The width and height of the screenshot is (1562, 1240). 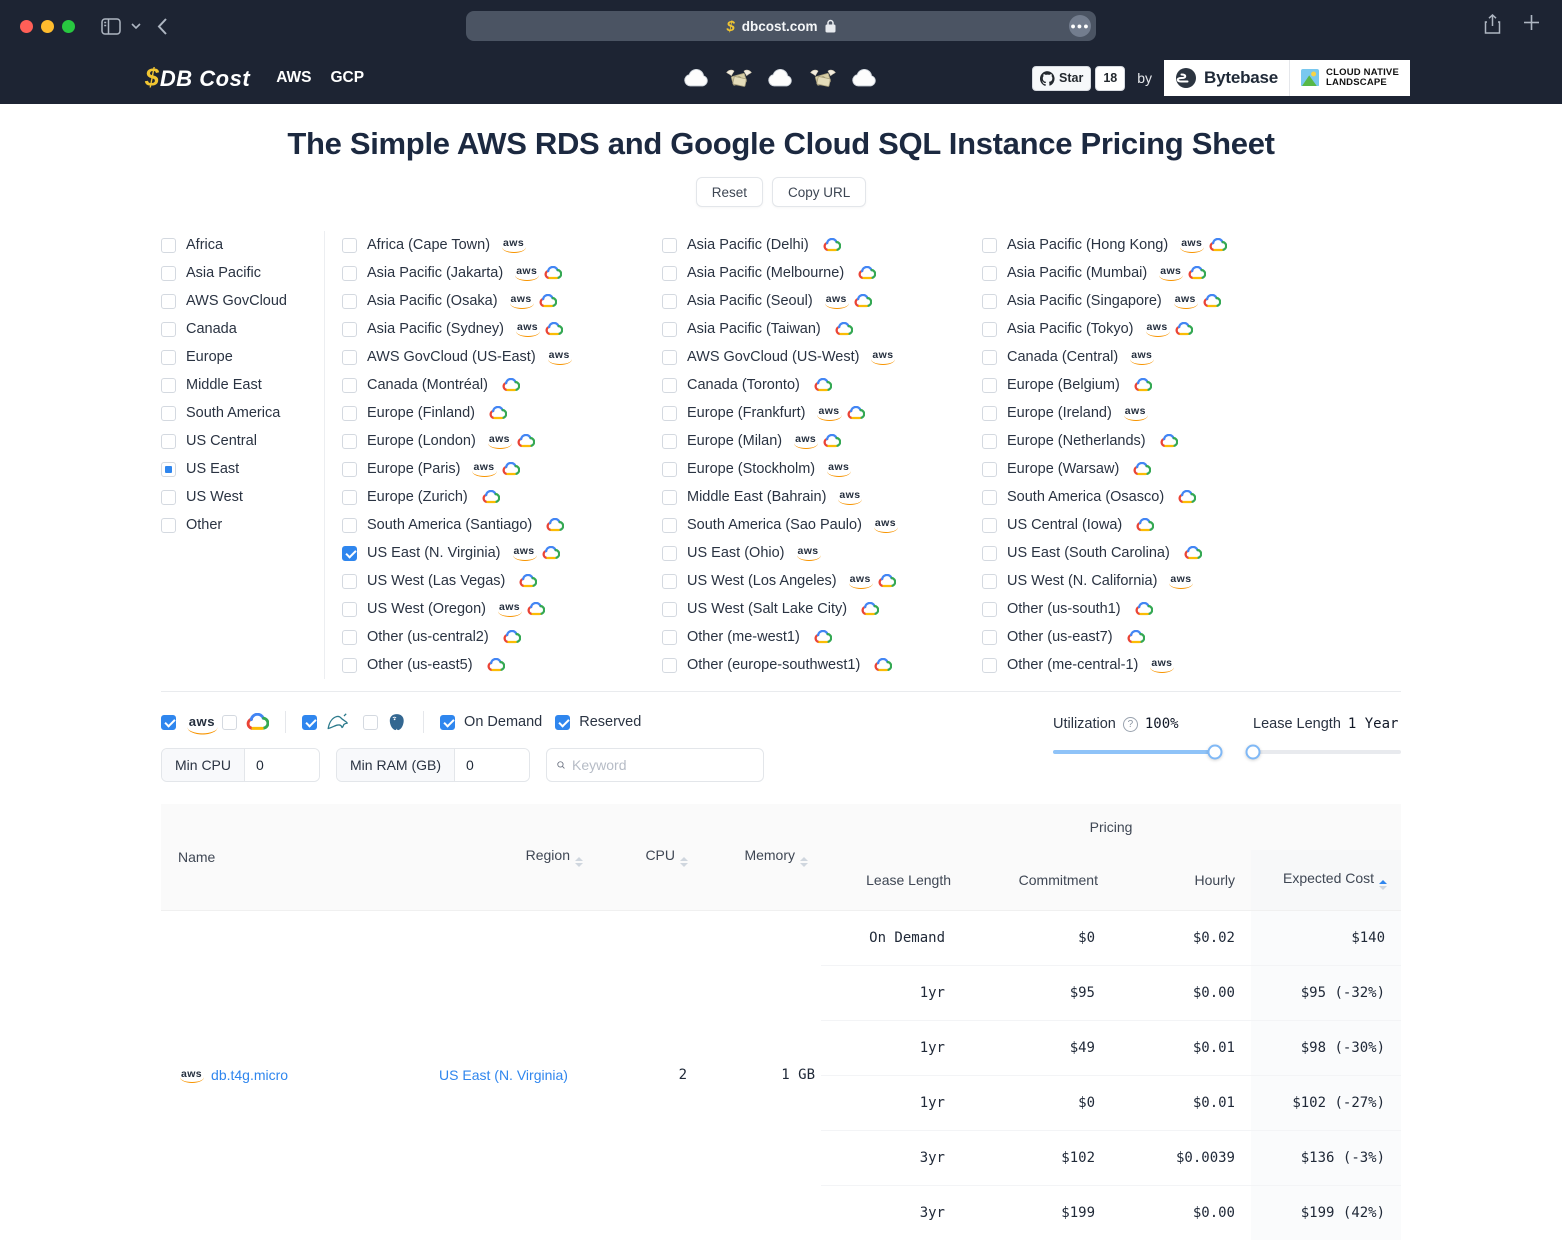 I want to click on utilization-slider, so click(x=1138, y=752).